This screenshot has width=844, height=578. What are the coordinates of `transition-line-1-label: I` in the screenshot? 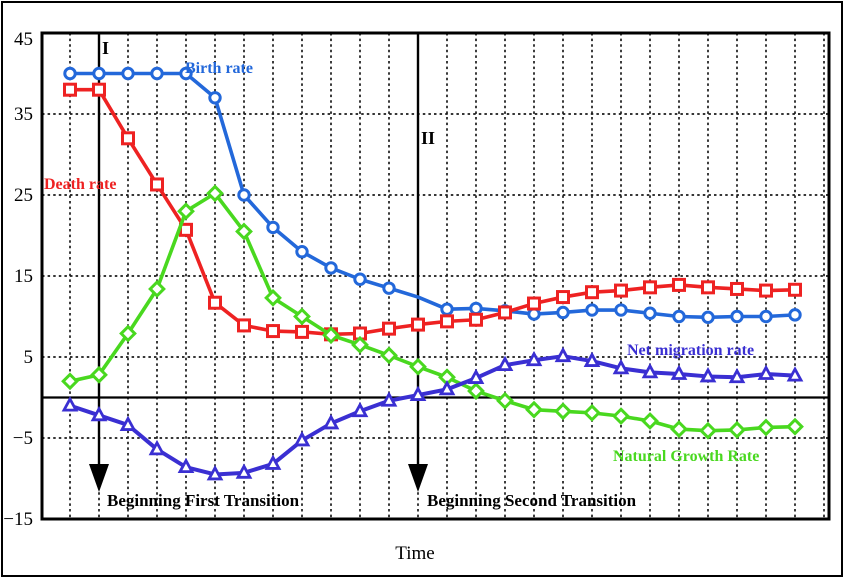 It's located at (106, 48).